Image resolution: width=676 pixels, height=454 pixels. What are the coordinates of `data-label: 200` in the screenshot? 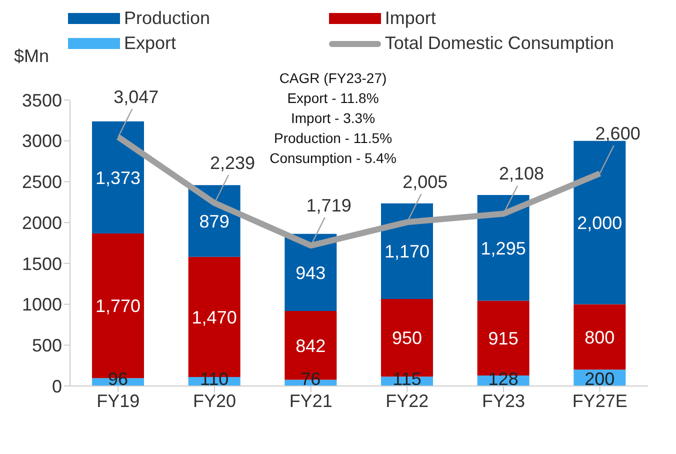 It's located at (599, 379).